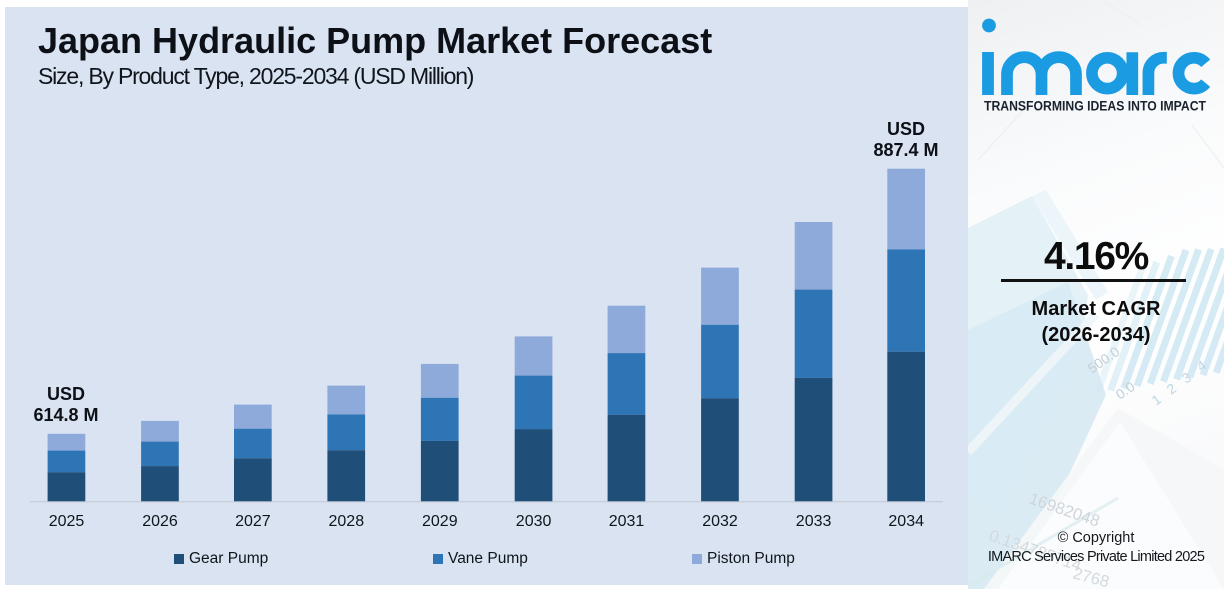 Image resolution: width=1224 pixels, height=589 pixels. Describe the element at coordinates (1157, 400) in the screenshot. I see `svg-text: 1` at that location.